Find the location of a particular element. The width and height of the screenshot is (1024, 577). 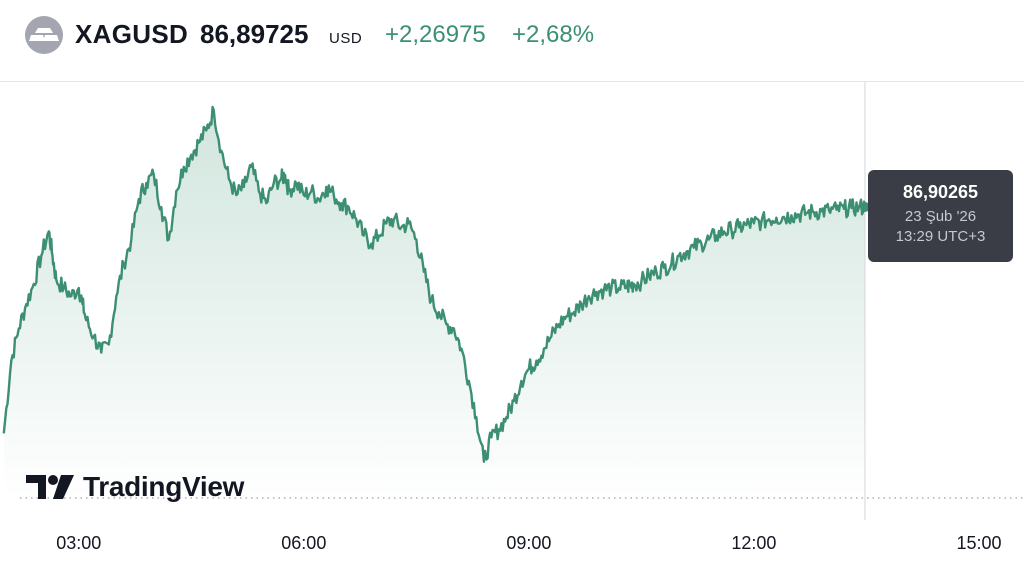

price-change-percent: +2,68% is located at coordinates (553, 34).